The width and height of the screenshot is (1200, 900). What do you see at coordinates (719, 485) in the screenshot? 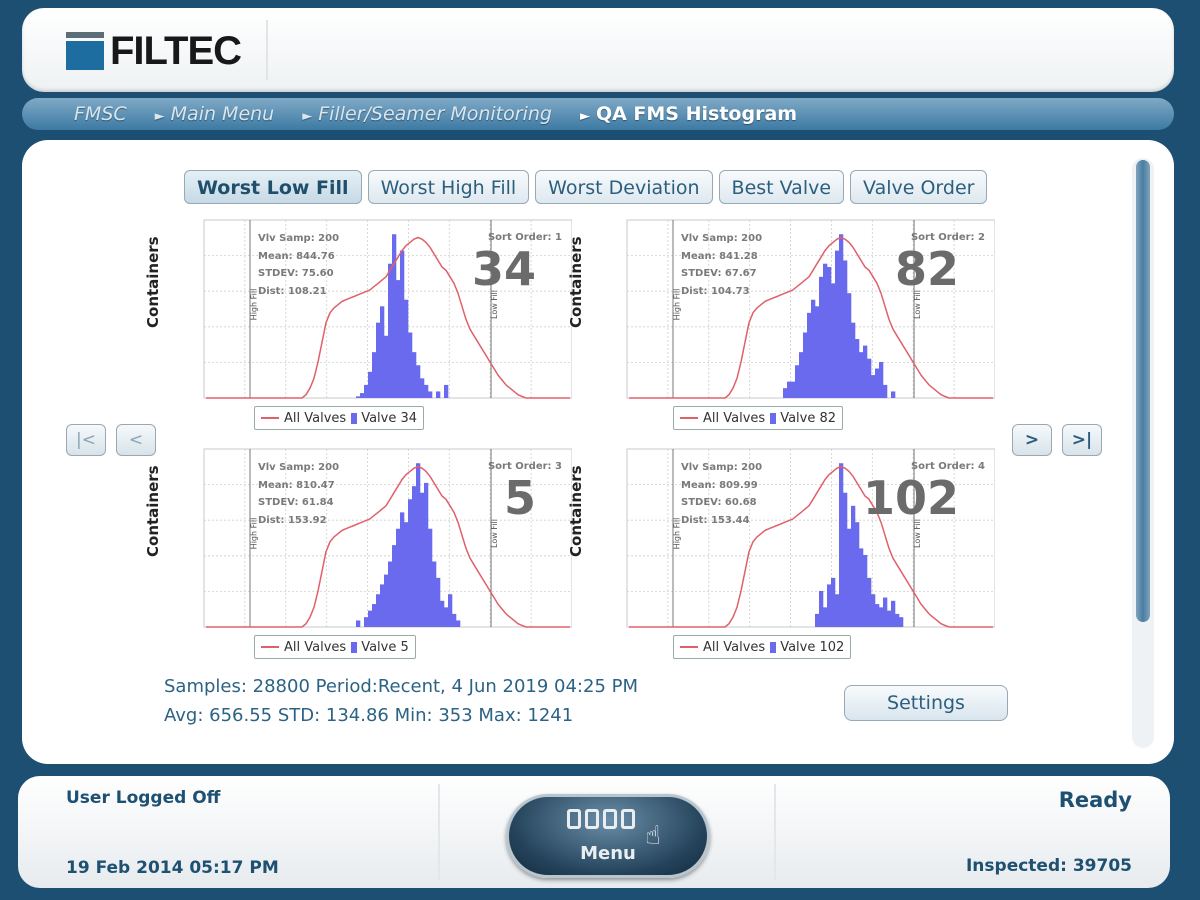
I see `valve-mean: Mean: 809.99` at bounding box center [719, 485].